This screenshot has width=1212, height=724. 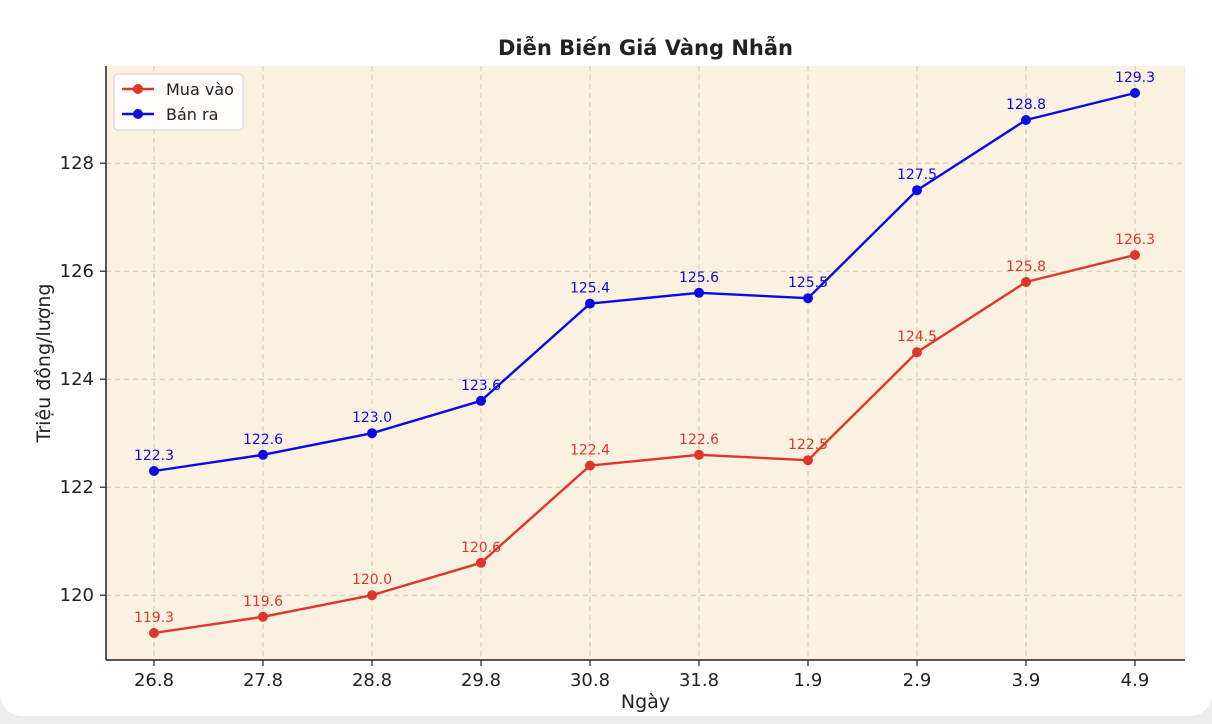 What do you see at coordinates (590, 289) in the screenshot?
I see `data-label: 125.4` at bounding box center [590, 289].